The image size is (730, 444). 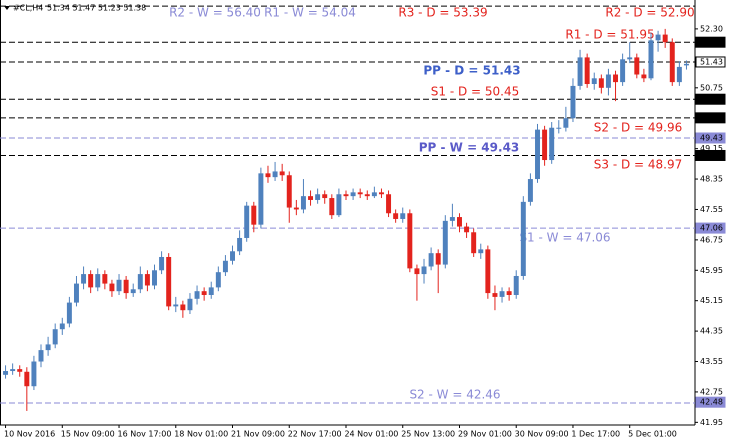 I want to click on price-box-label: 48.97, so click(x=711, y=155).